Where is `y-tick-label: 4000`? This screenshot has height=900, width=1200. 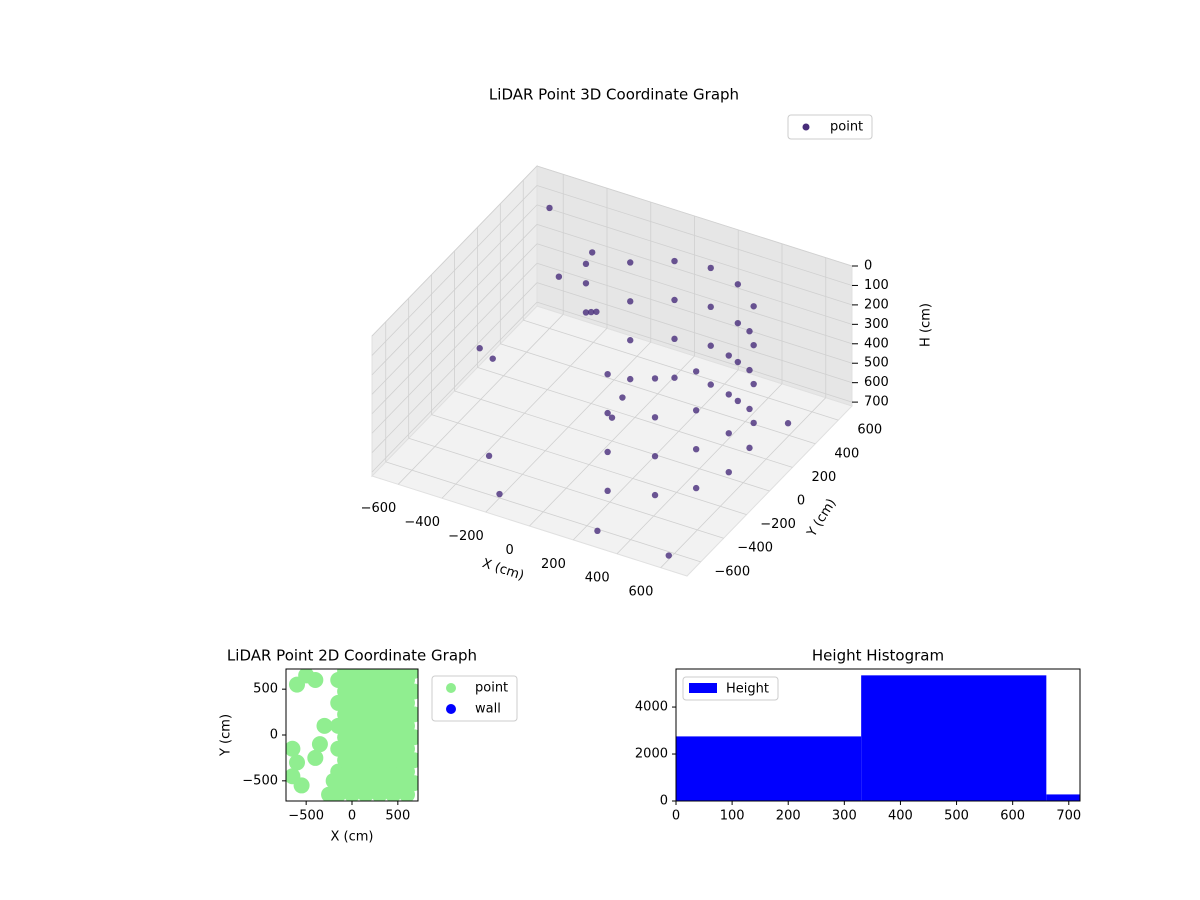 y-tick-label: 4000 is located at coordinates (651, 707).